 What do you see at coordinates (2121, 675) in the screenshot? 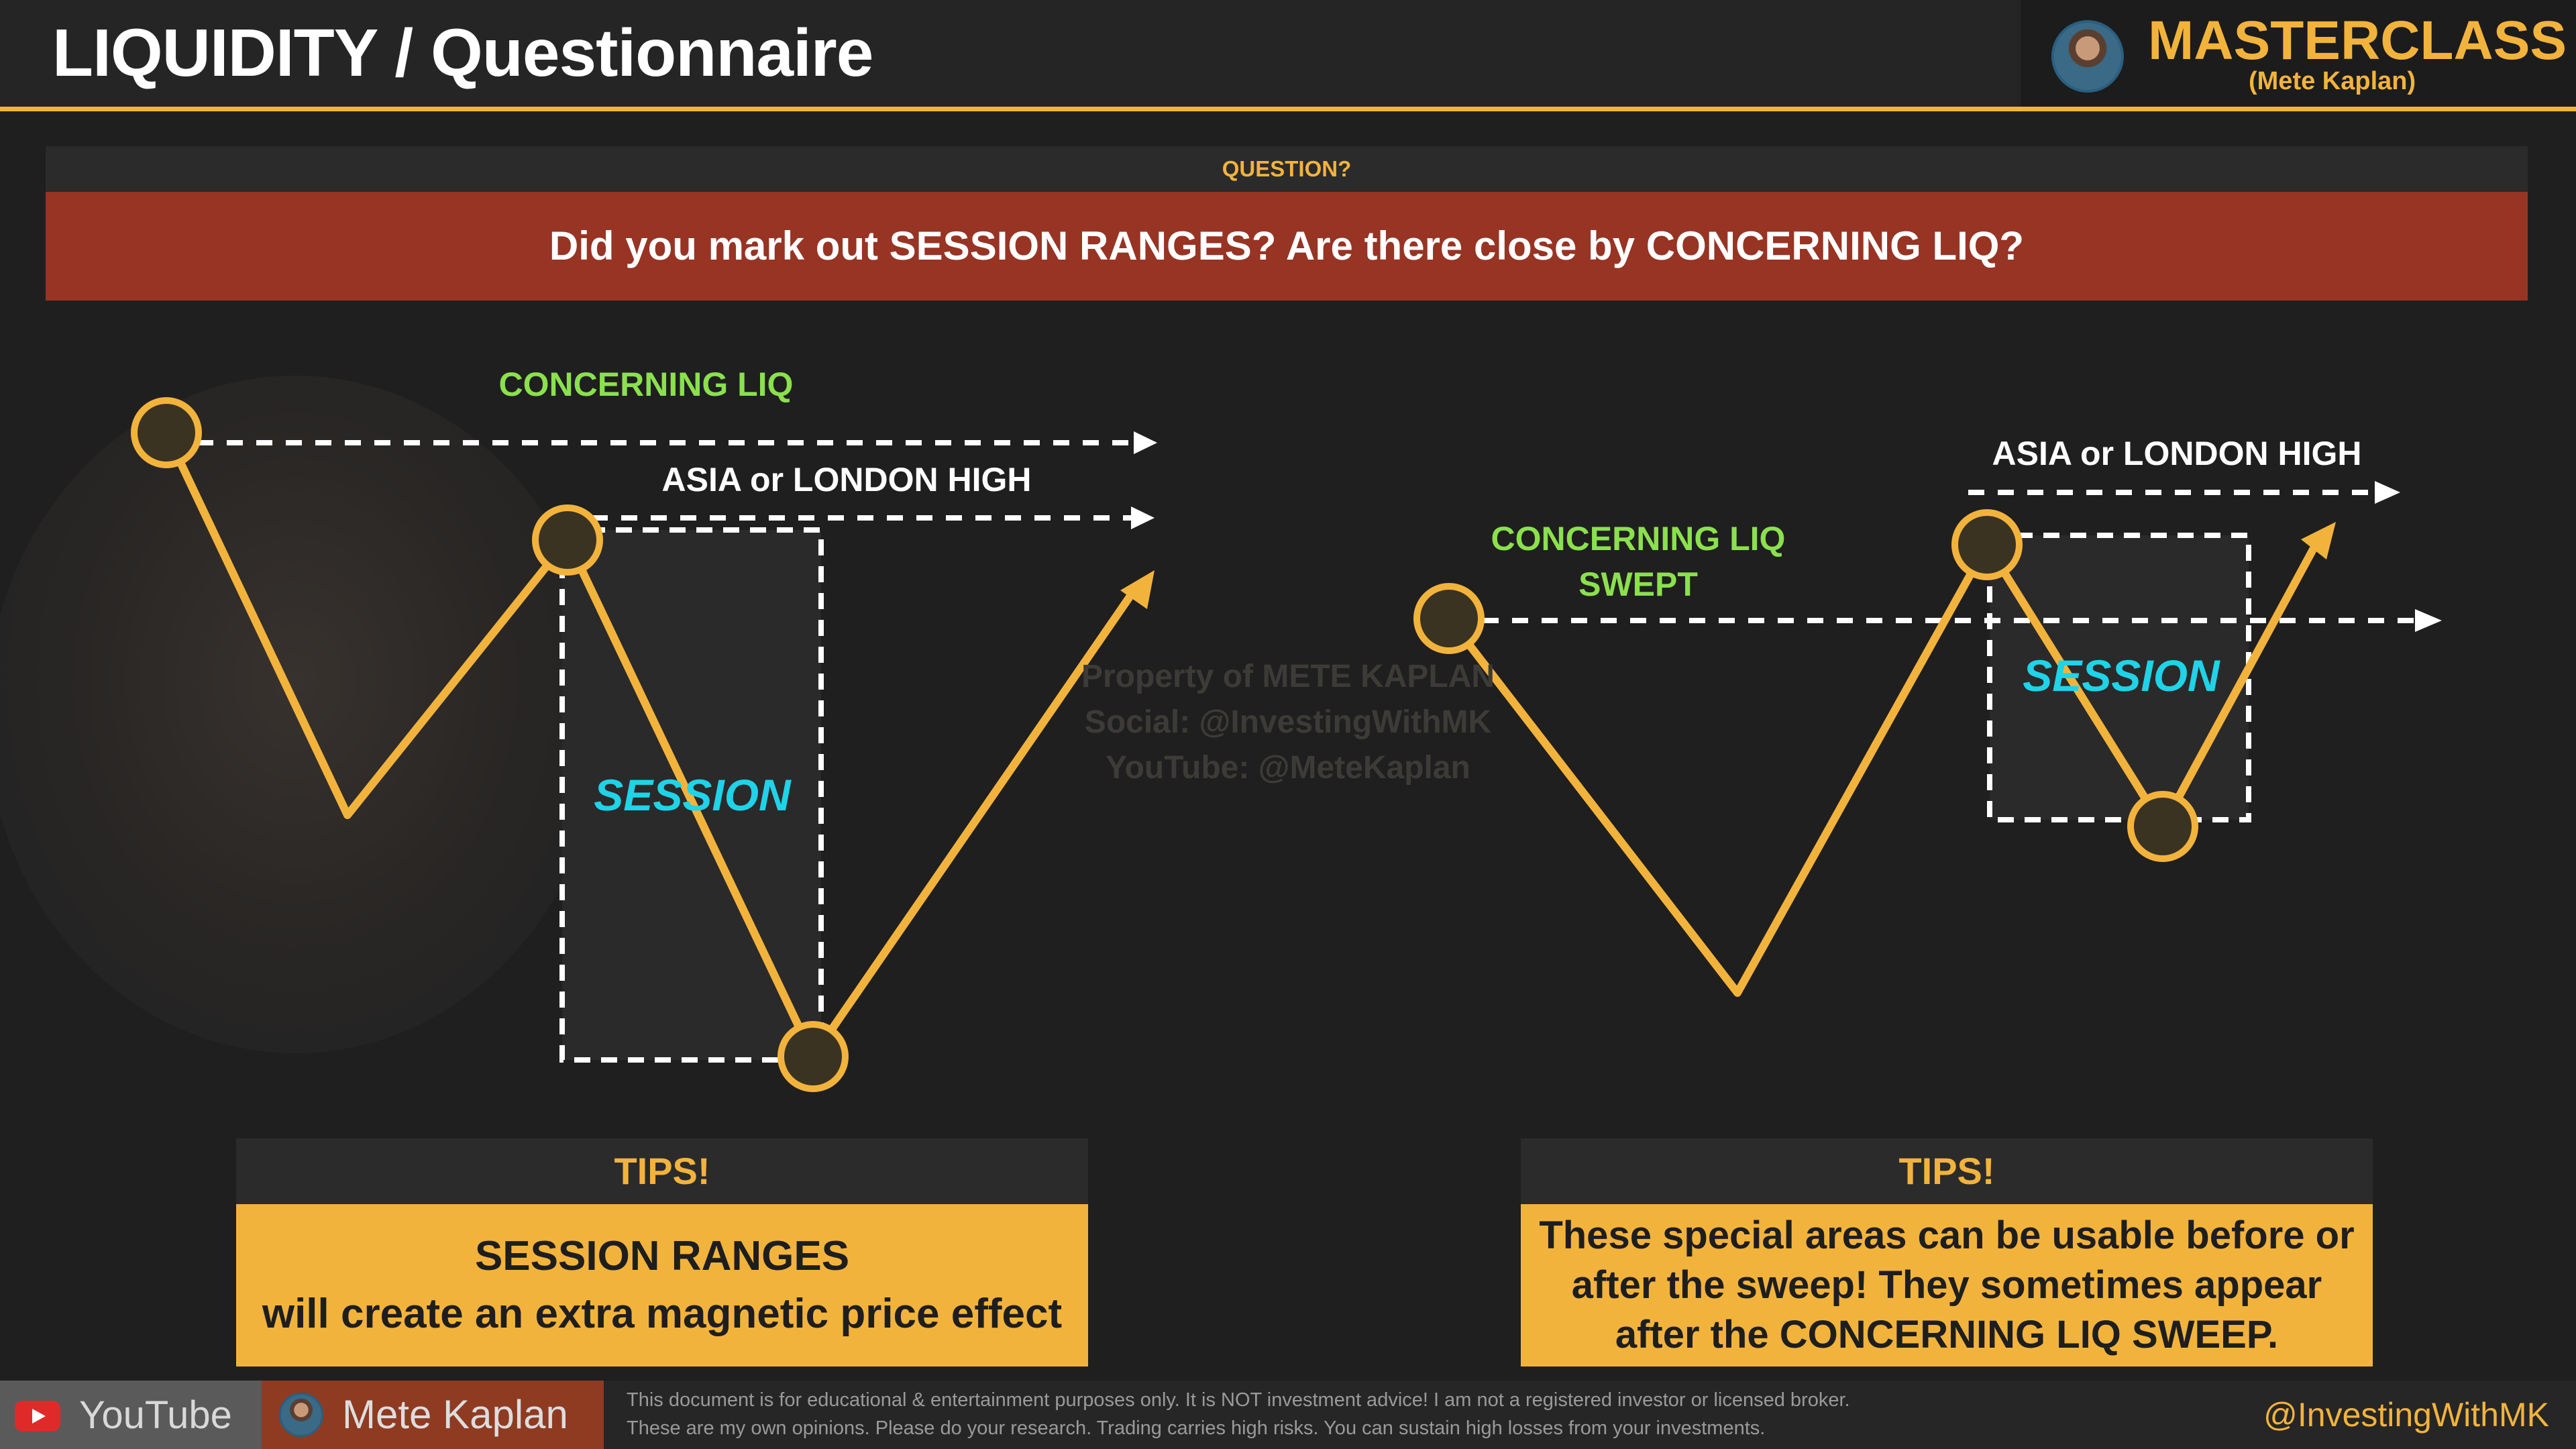
I see `session-label-right: SESSION` at bounding box center [2121, 675].